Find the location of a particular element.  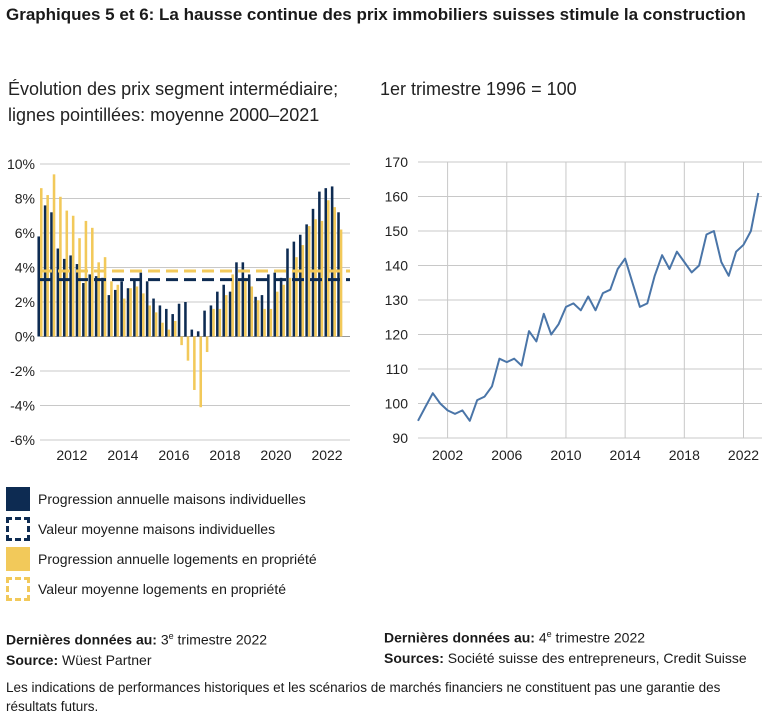

y-tick-label: 150 is located at coordinates (397, 231).